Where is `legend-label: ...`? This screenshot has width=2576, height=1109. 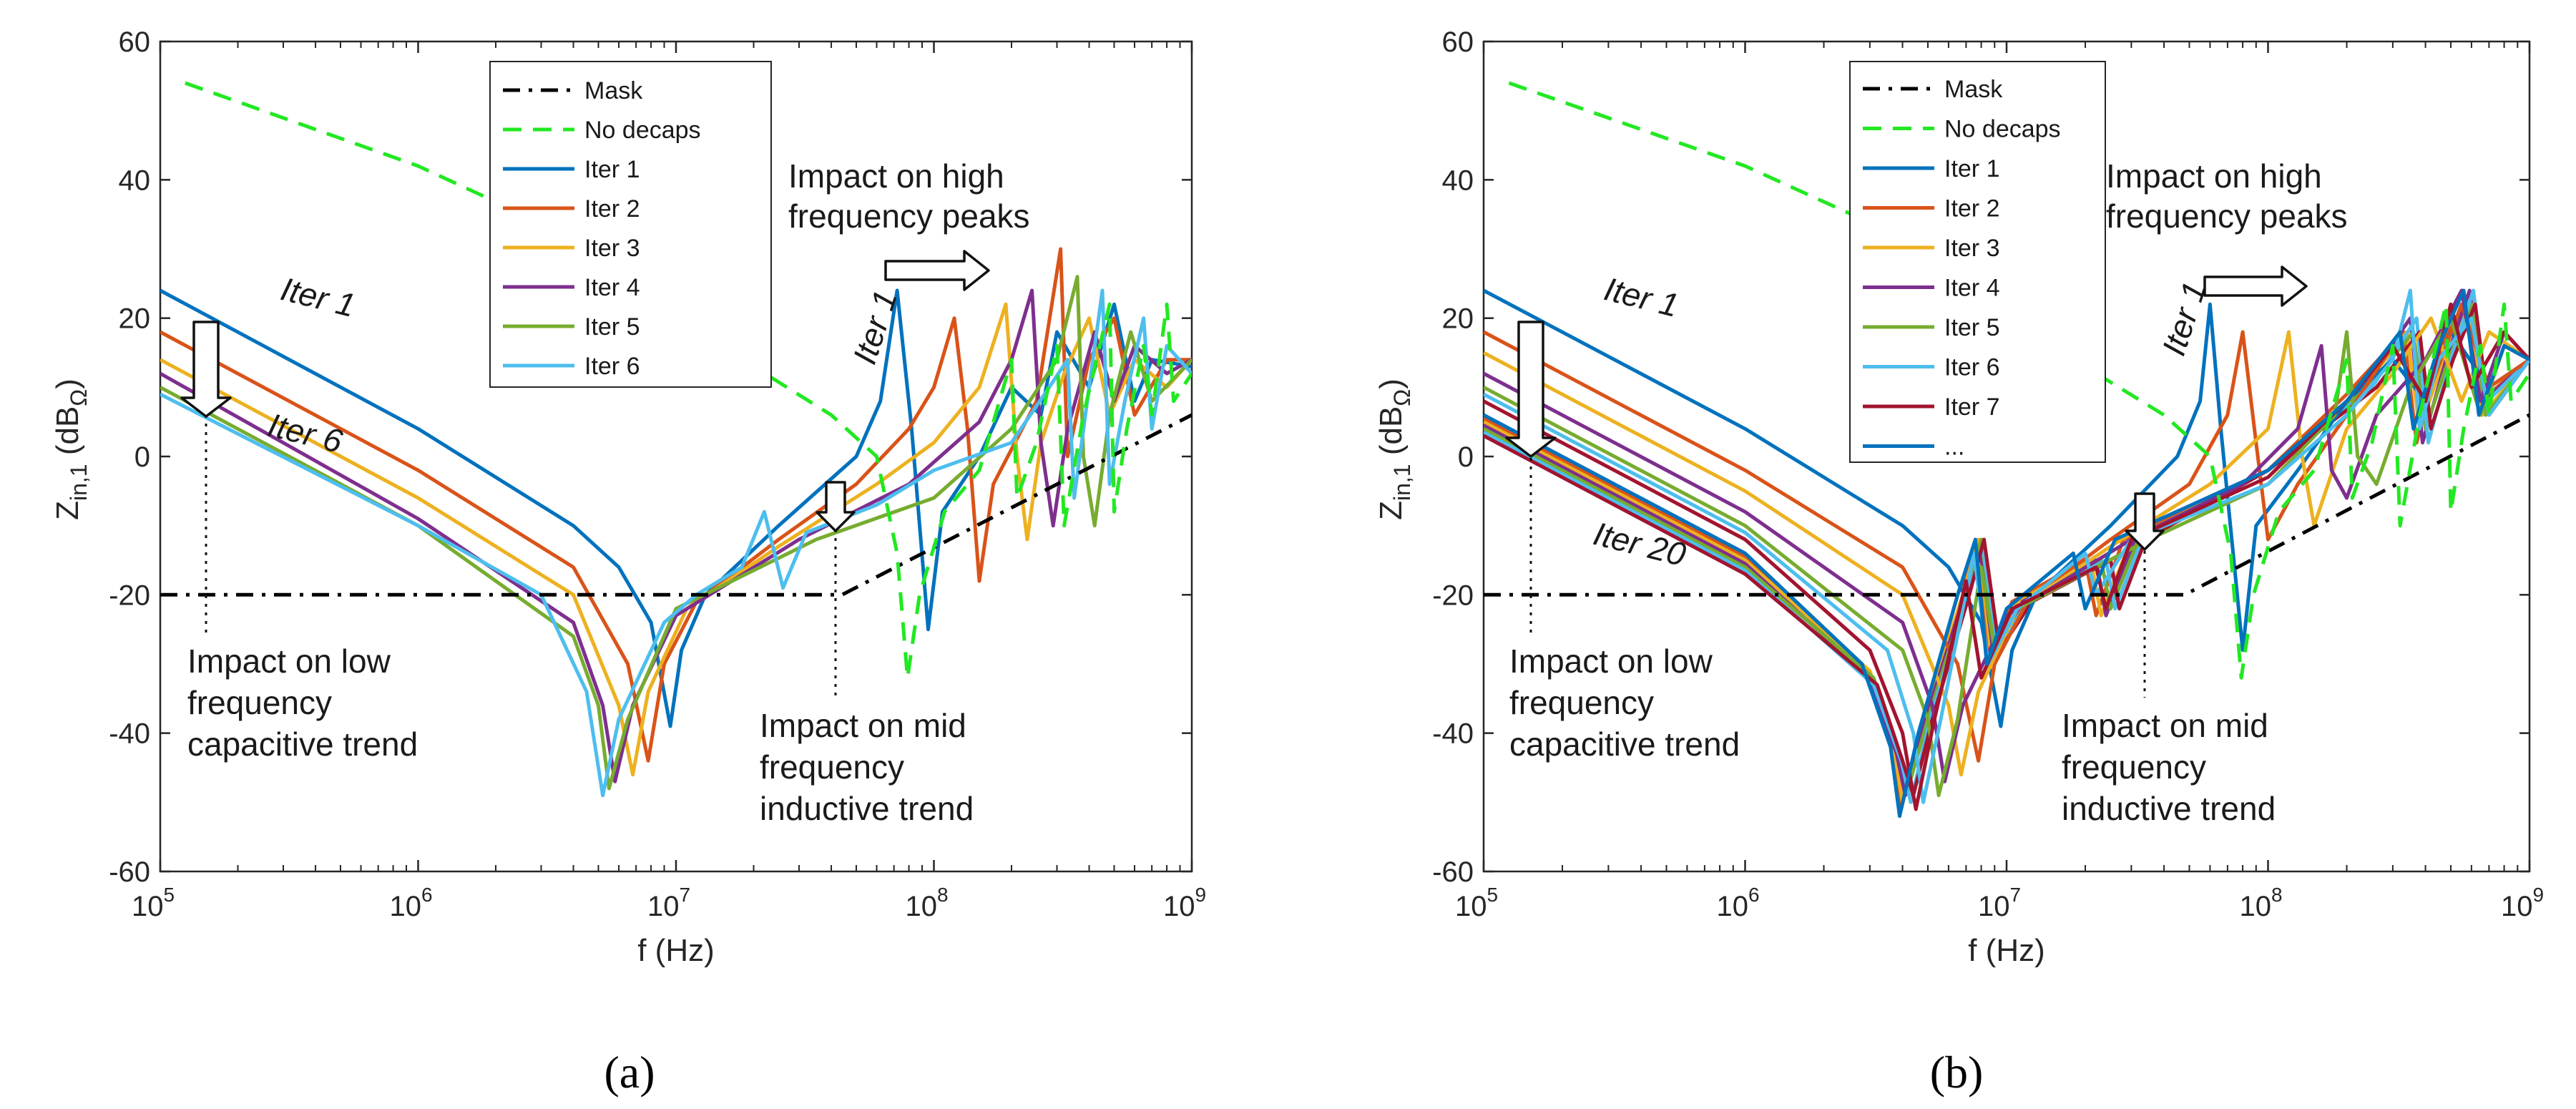
legend-label: ... is located at coordinates (1954, 447).